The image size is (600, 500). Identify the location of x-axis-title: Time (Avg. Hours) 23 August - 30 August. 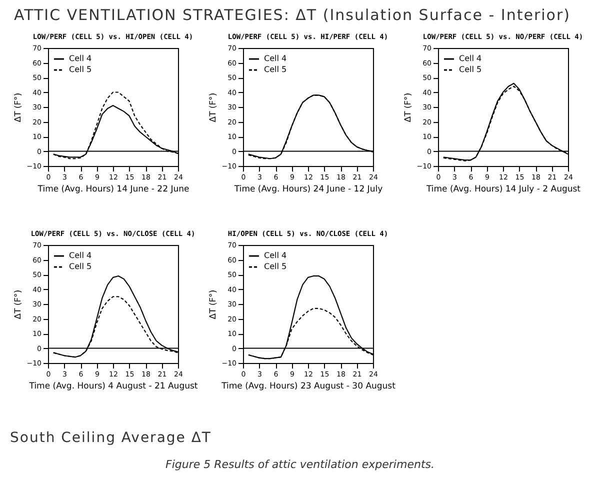
(308, 387).